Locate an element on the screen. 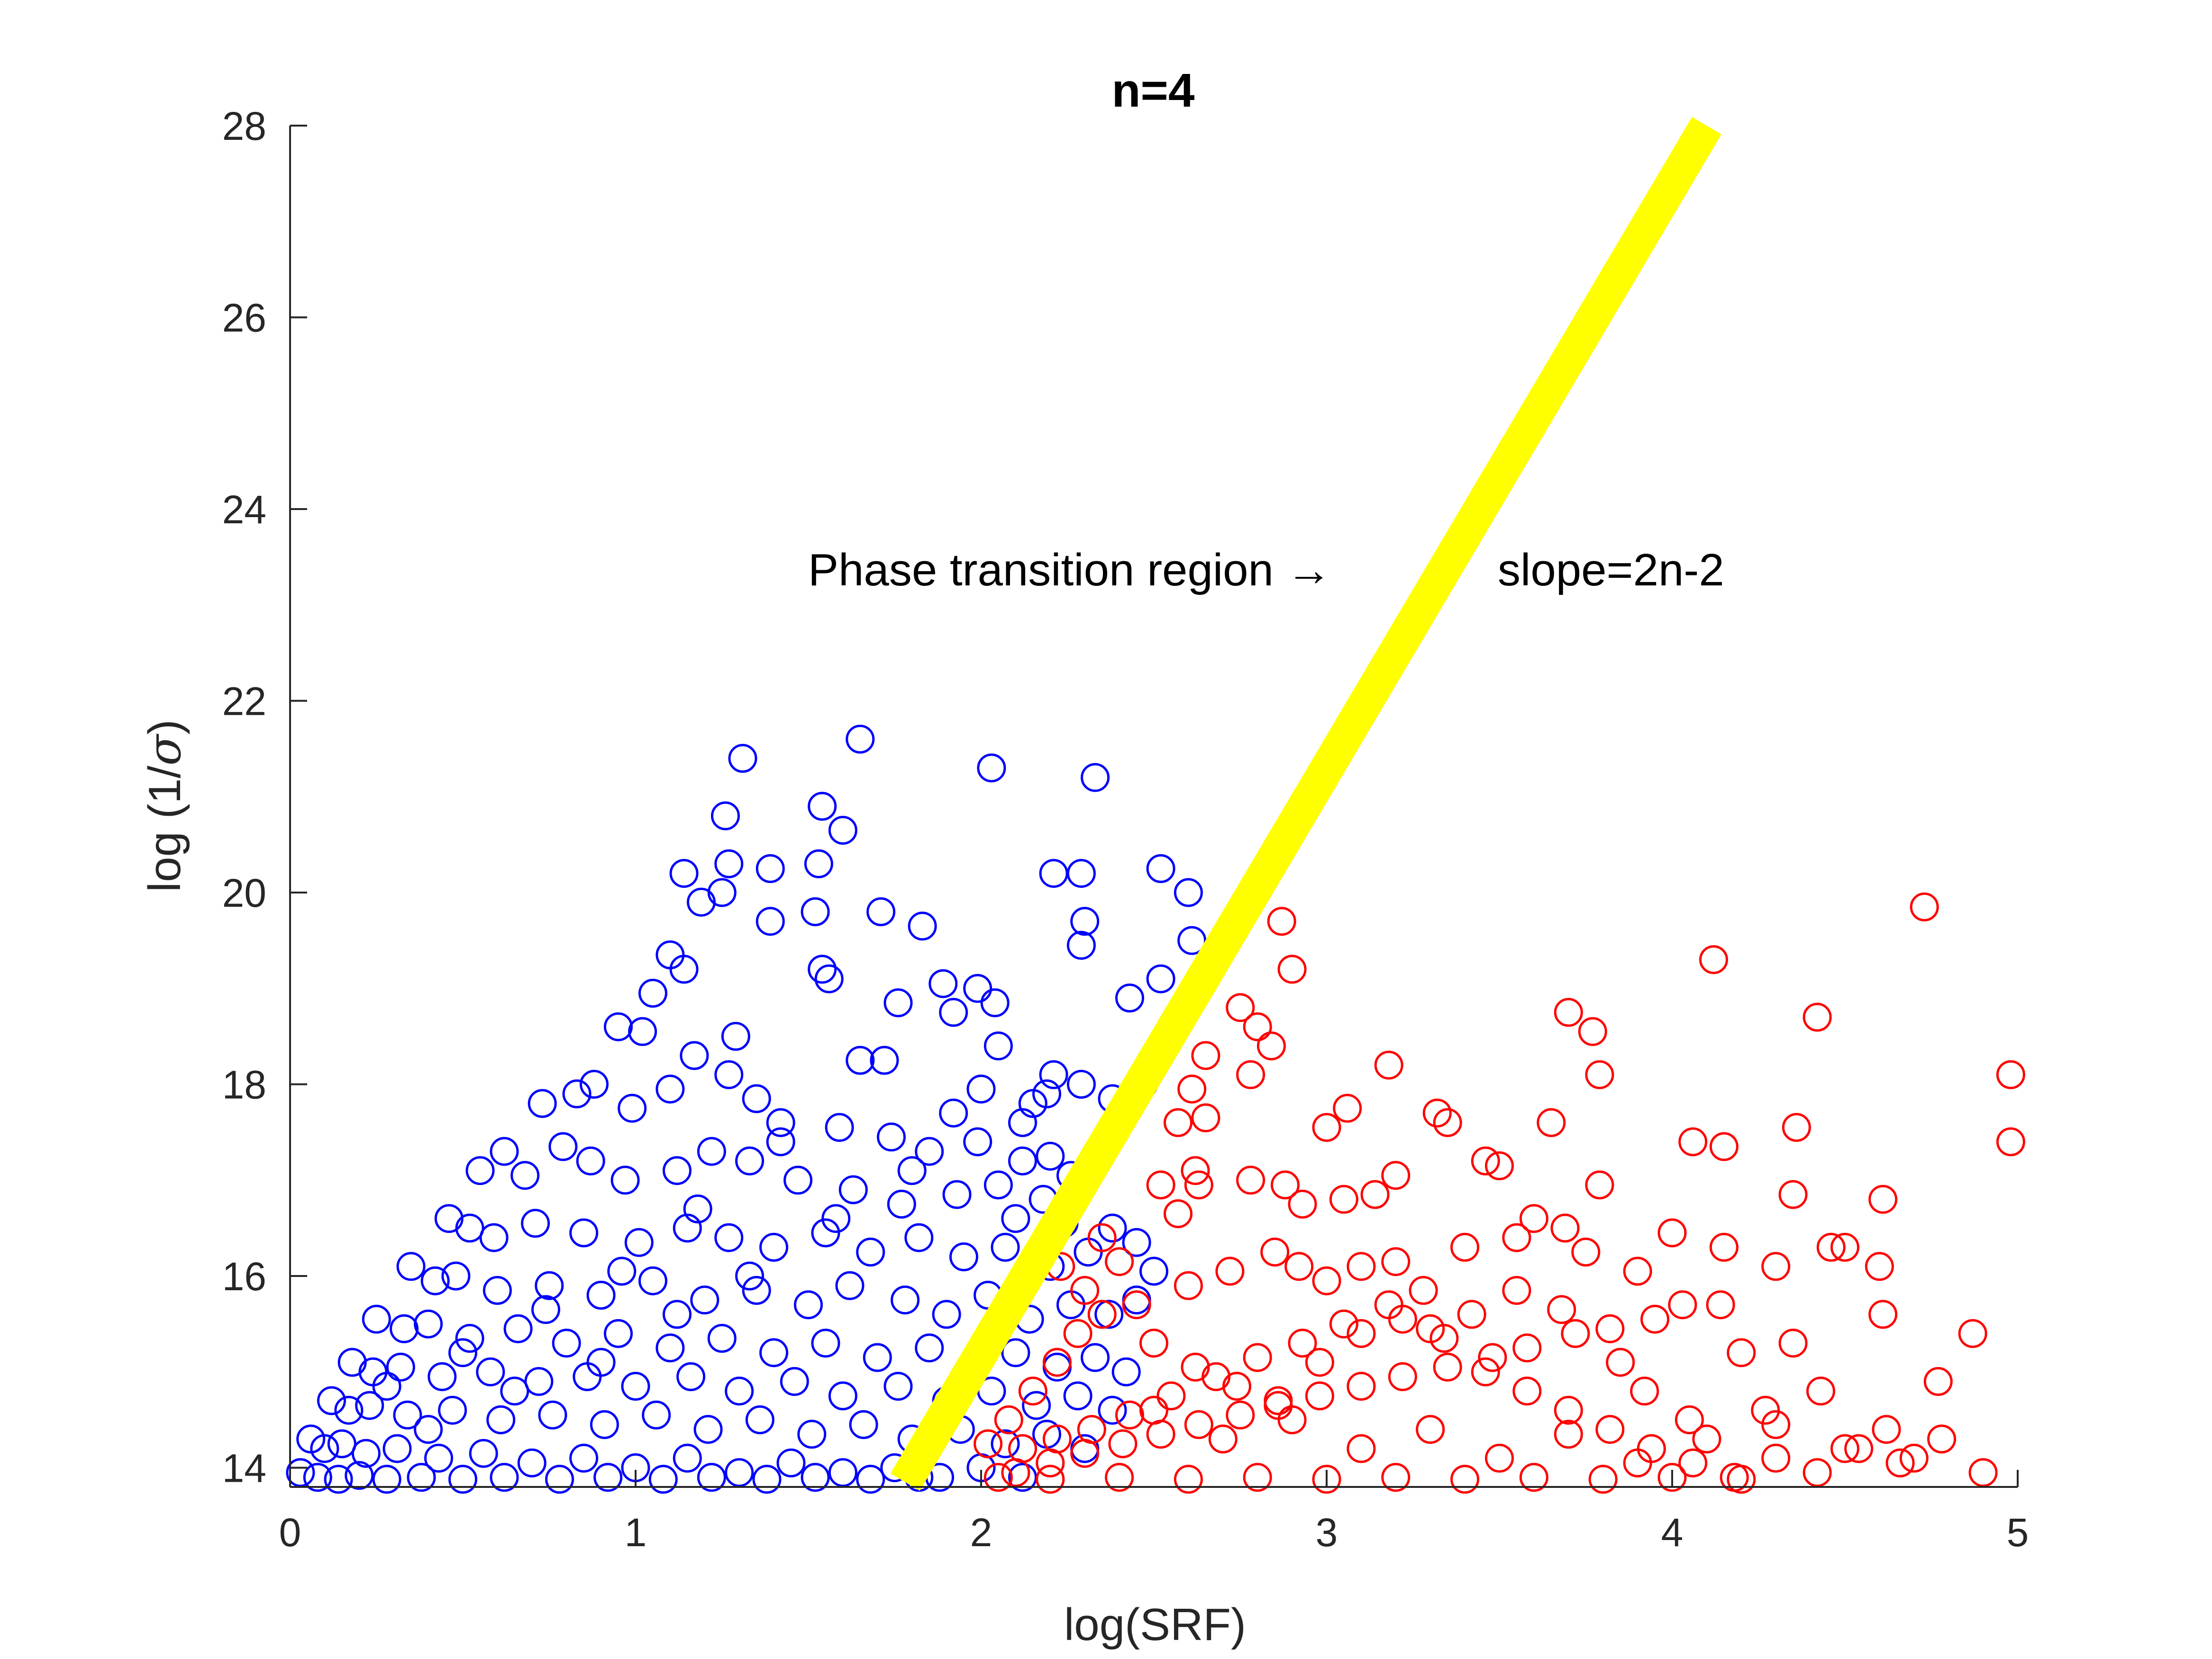 Image resolution: width=2212 pixels, height=1659 pixels. y-tick-label: 24 is located at coordinates (244, 509).